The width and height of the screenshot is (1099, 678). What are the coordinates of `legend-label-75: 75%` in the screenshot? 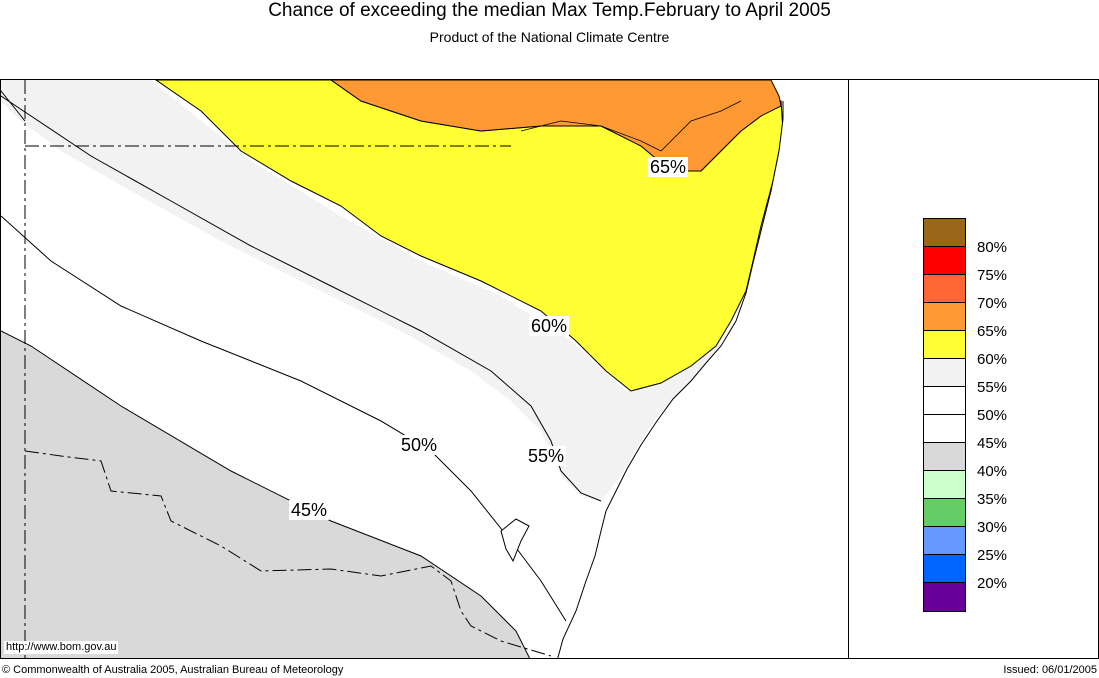 It's located at (992, 275).